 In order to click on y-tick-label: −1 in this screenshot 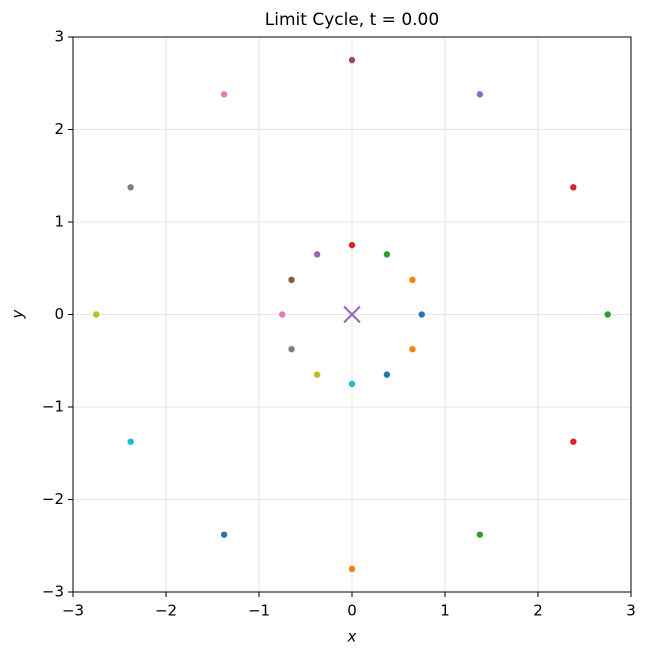, I will do `click(53, 407)`.